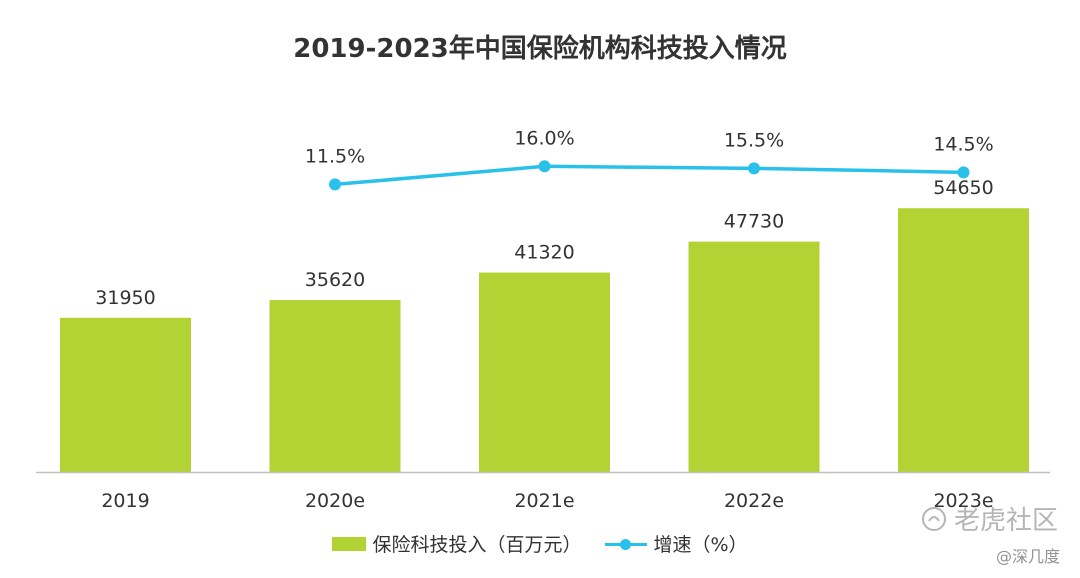  I want to click on legend: 保险科技投入（百万元） 增速（%）, so click(540, 543).